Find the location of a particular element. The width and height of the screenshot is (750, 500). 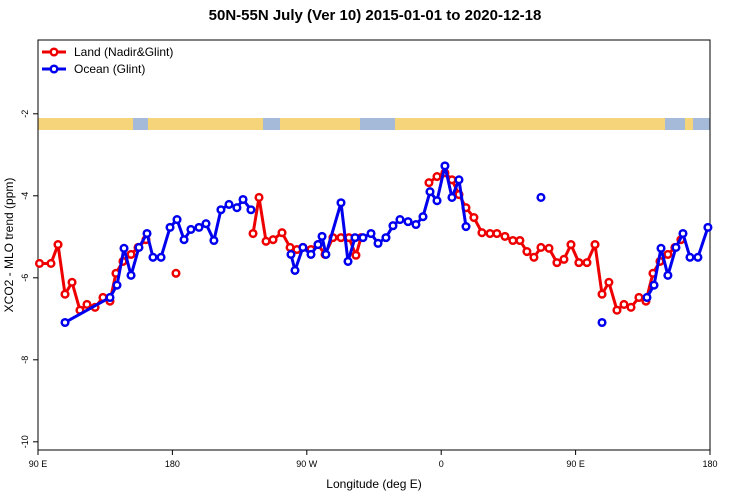

legend-label: Land (Nadir&Glint) is located at coordinates (123, 52).